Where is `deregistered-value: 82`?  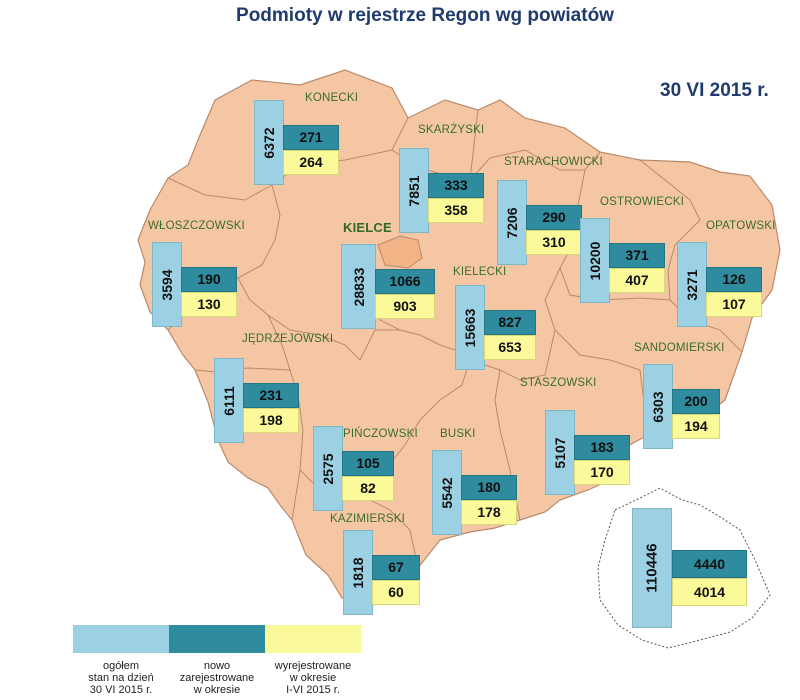 deregistered-value: 82 is located at coordinates (368, 488).